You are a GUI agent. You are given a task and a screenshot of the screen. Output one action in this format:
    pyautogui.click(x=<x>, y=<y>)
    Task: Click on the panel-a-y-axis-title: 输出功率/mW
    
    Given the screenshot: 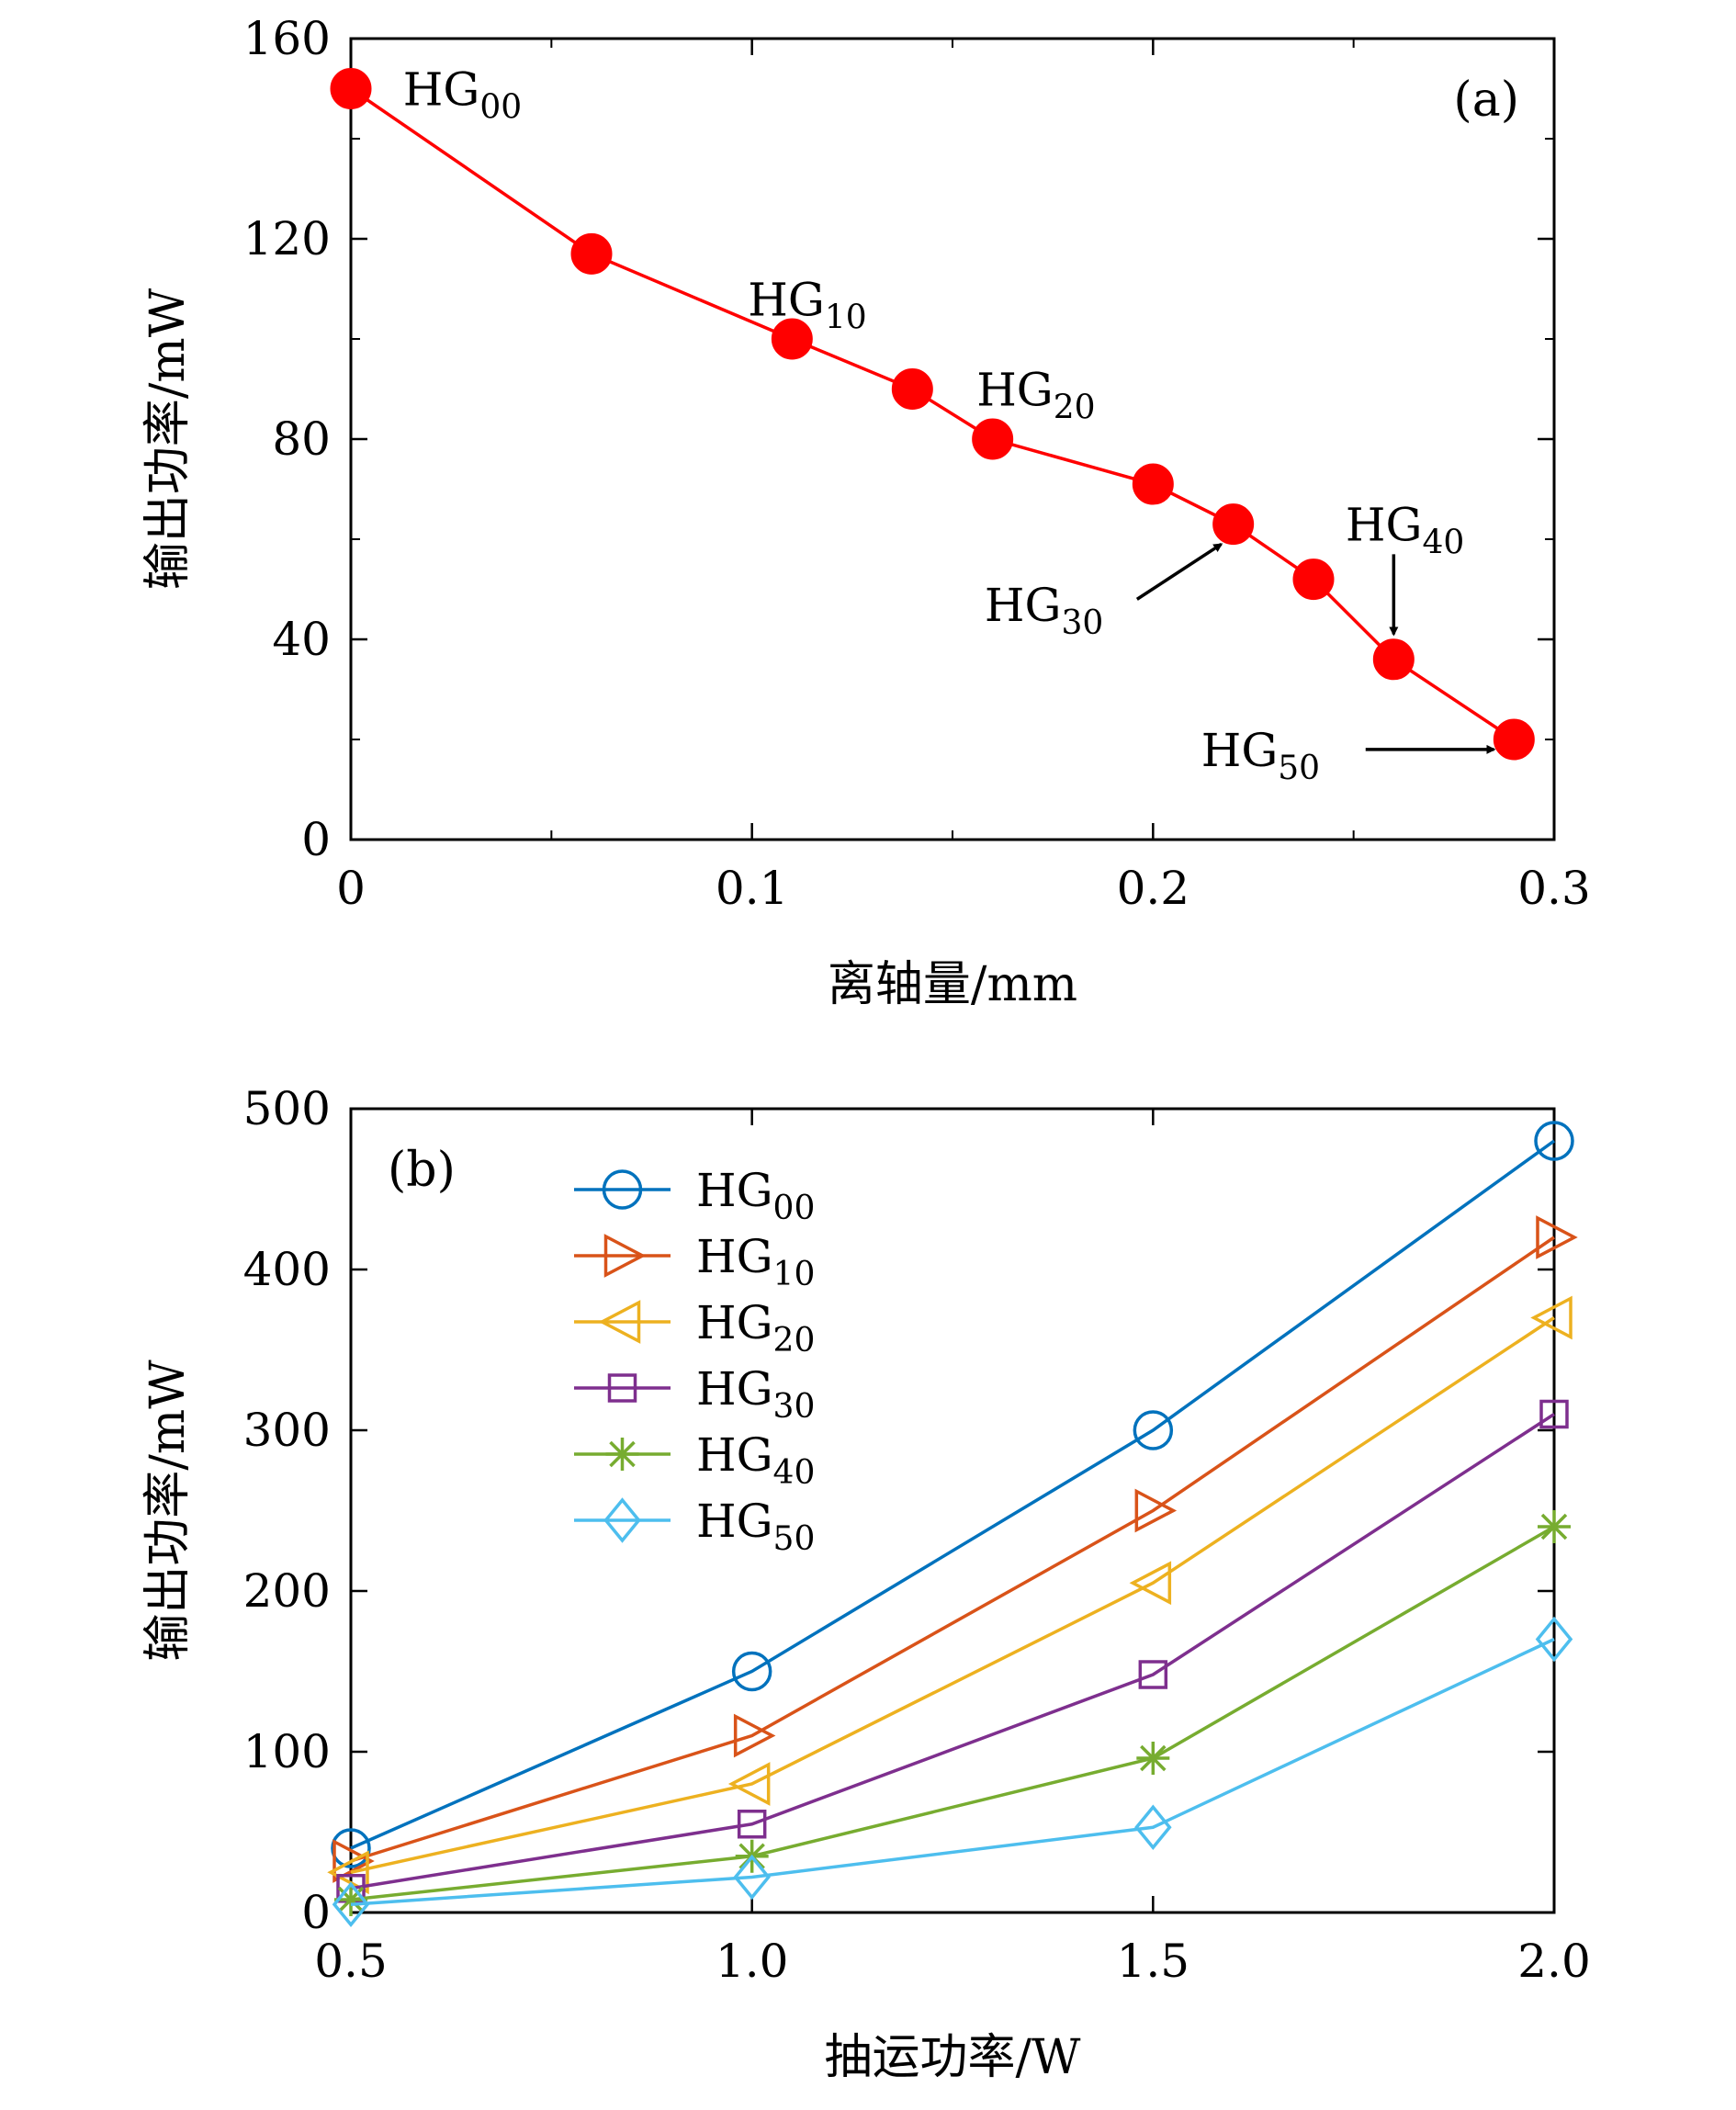 What is the action you would take?
    pyautogui.click(x=168, y=439)
    